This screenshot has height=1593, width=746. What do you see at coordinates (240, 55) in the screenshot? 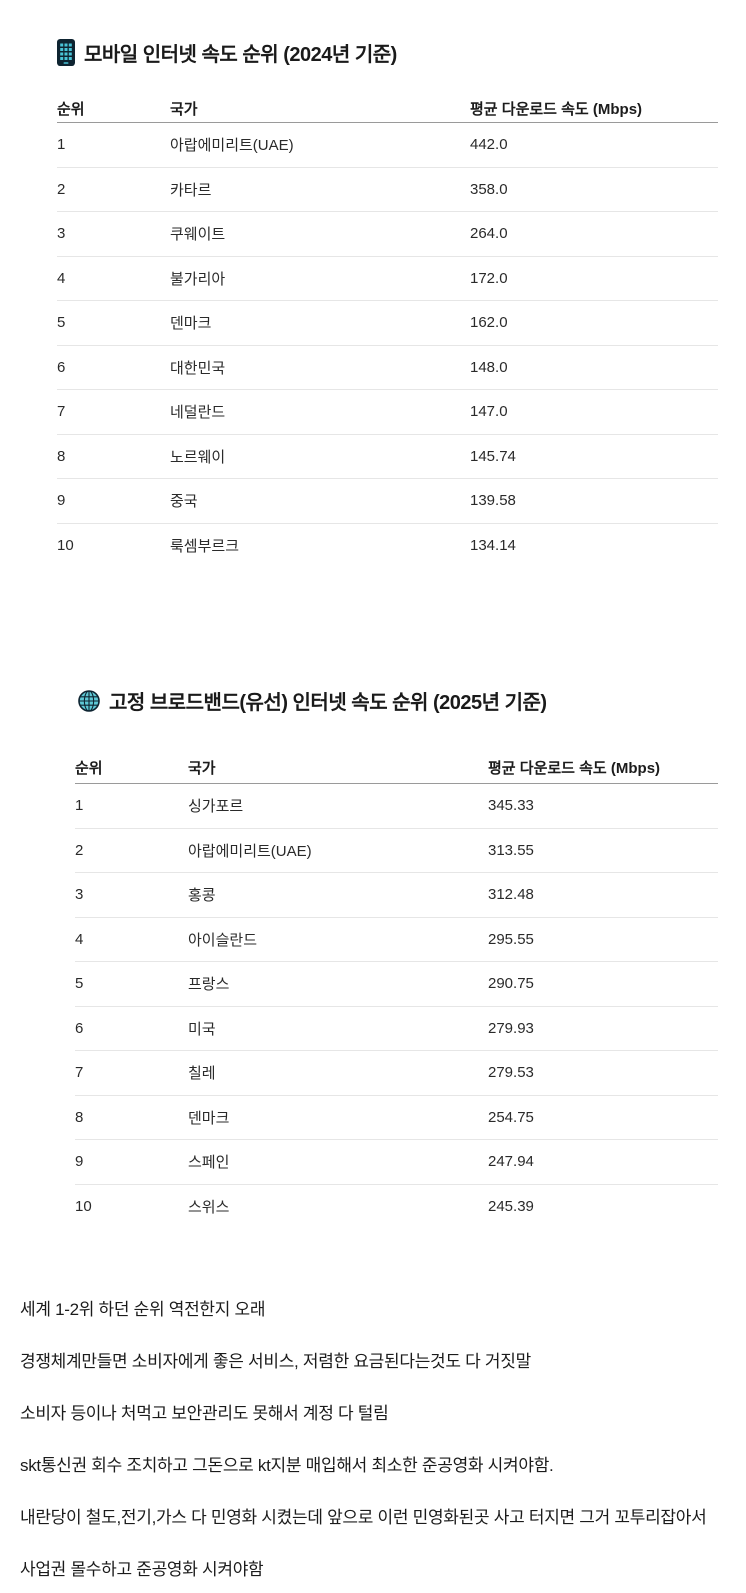
I see `mobile-section-title: 모바일 인터넷 속도 순위 (2024년 기준)` at bounding box center [240, 55].